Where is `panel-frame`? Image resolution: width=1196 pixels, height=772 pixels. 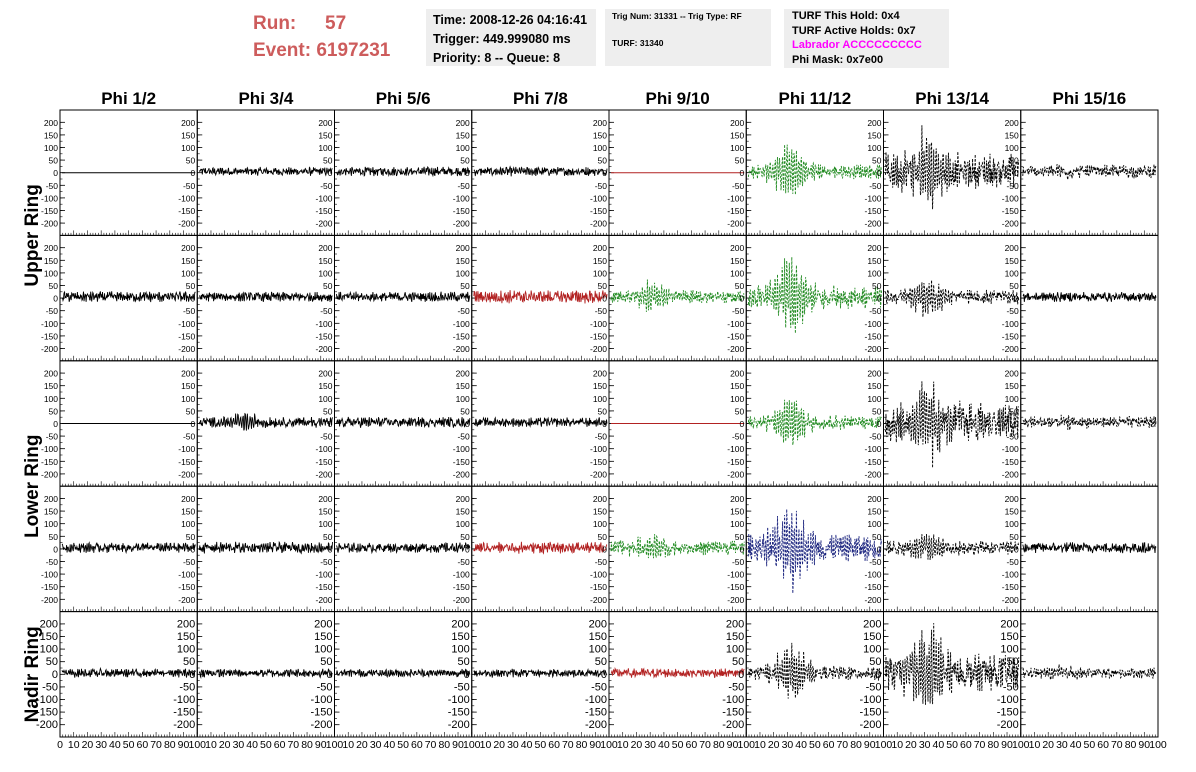 panel-frame is located at coordinates (265, 172).